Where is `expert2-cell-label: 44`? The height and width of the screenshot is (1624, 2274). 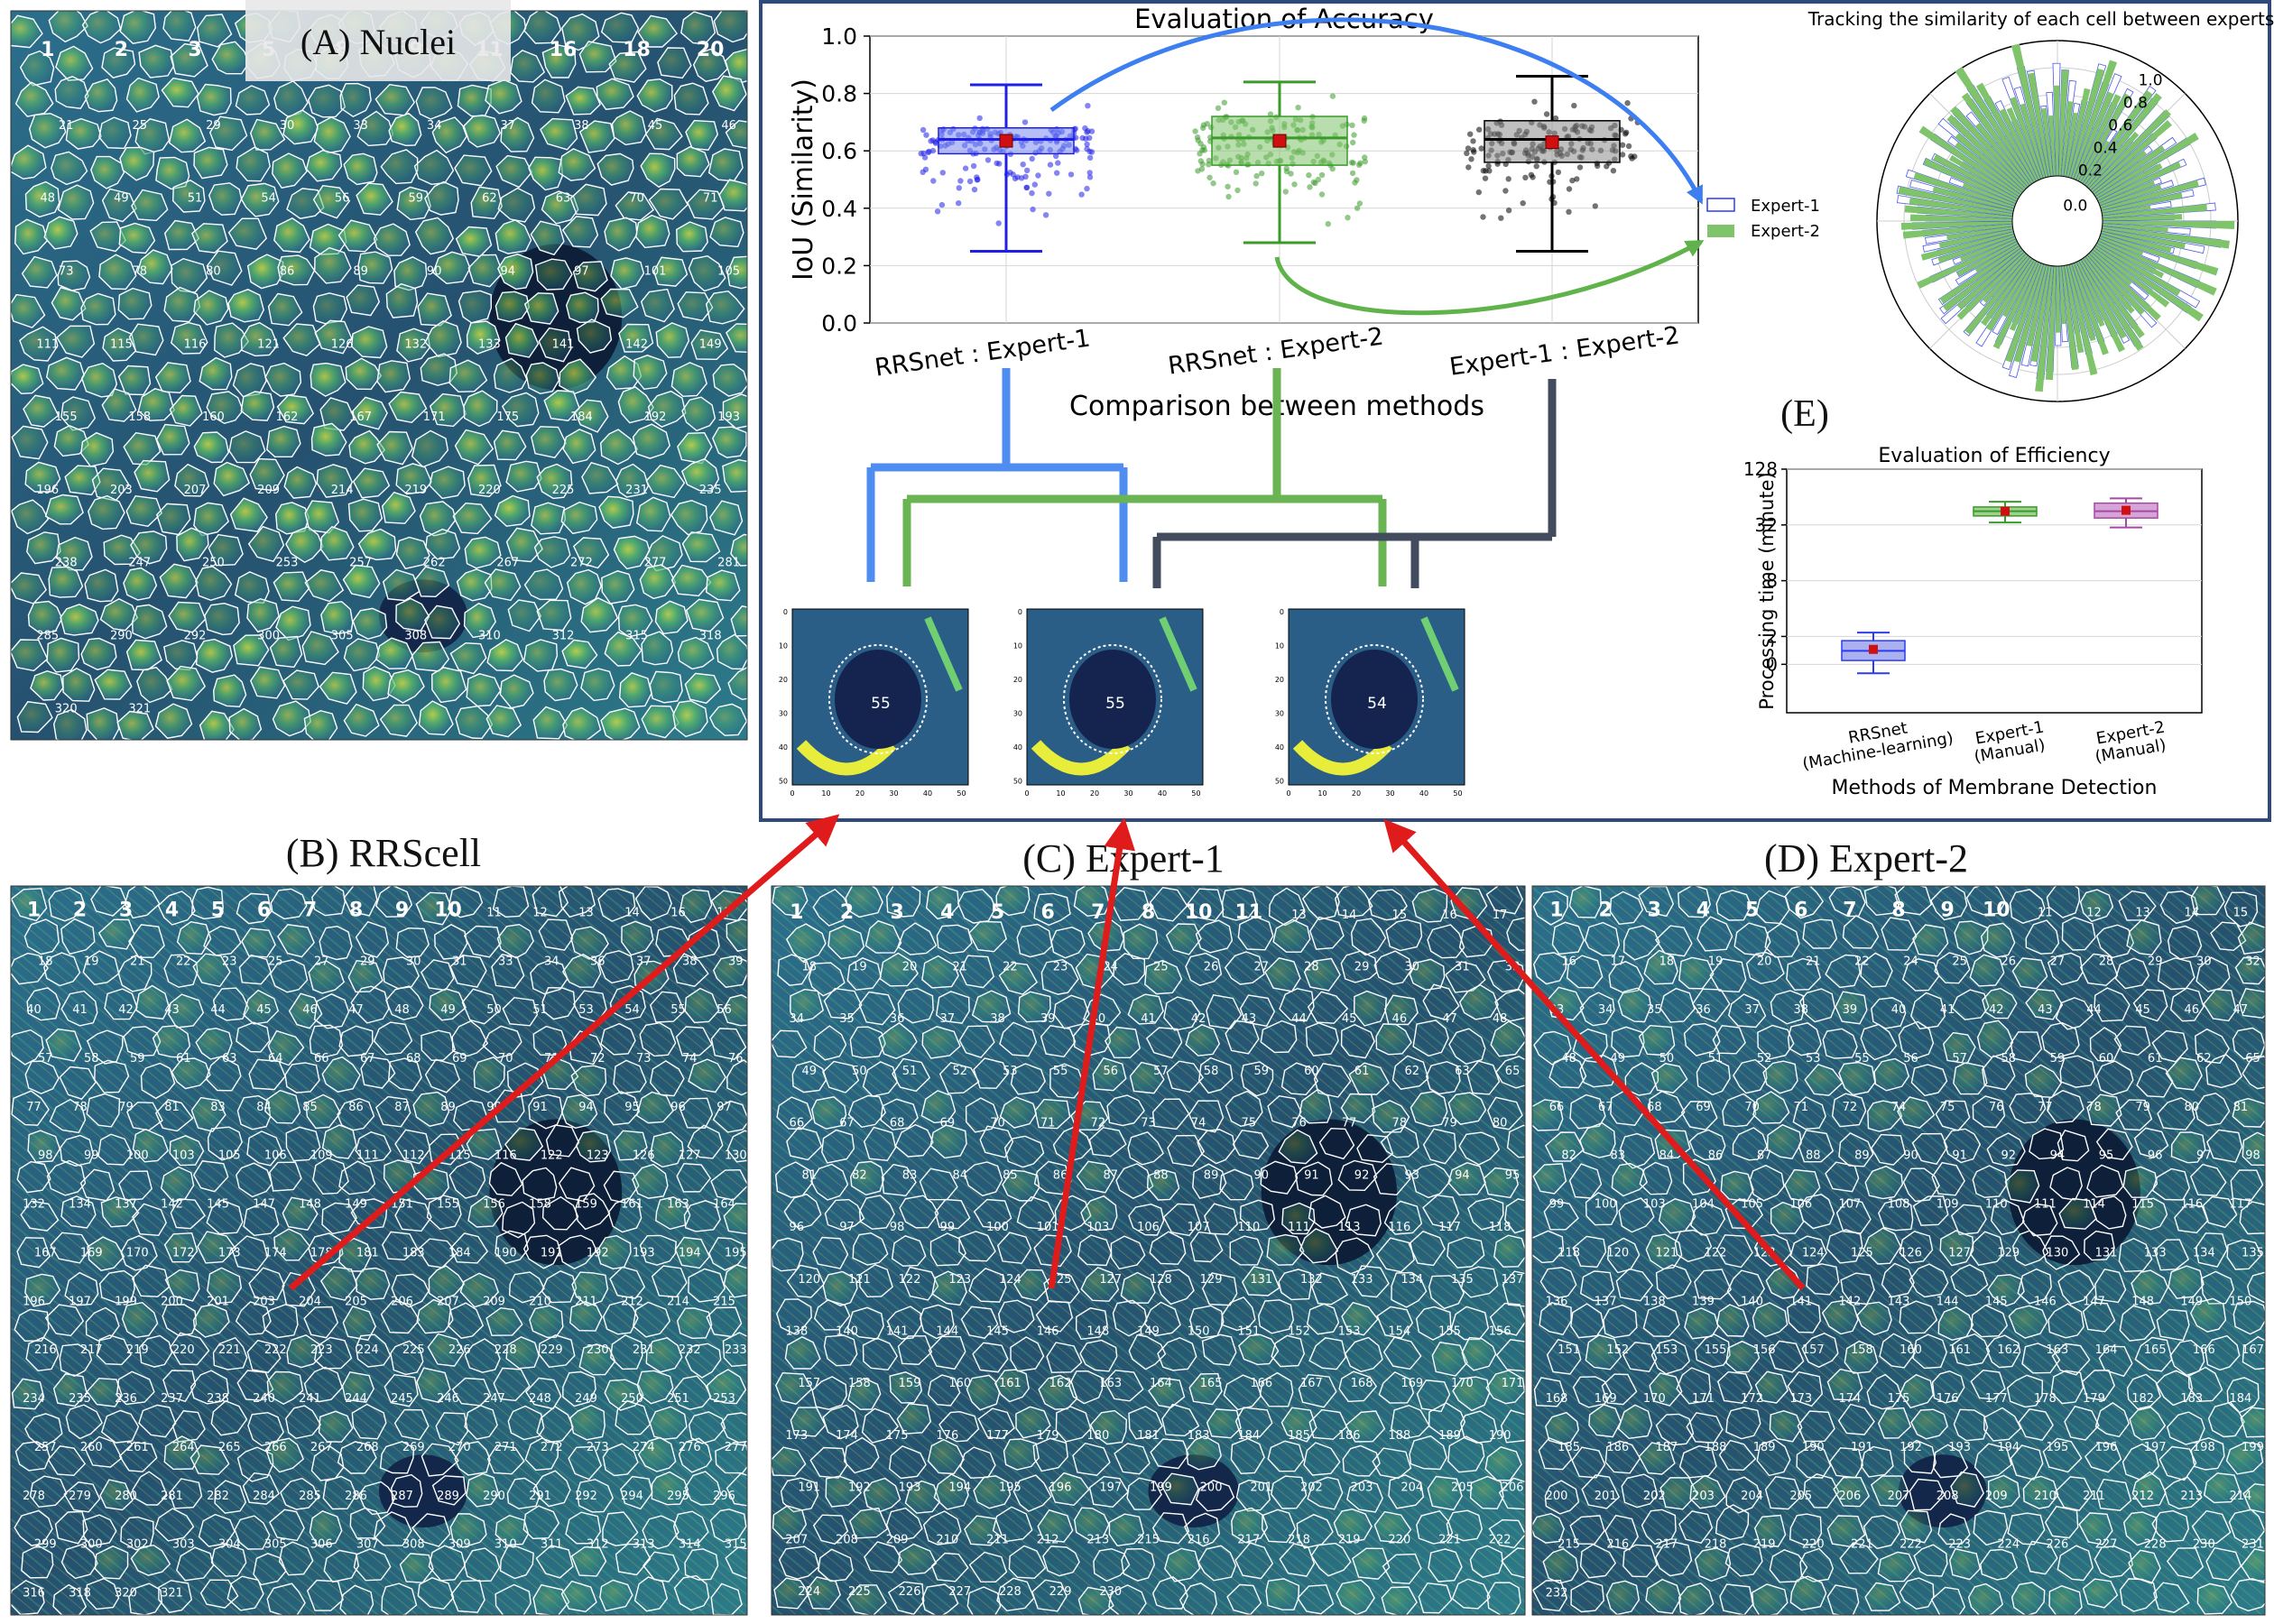 expert2-cell-label: 44 is located at coordinates (2094, 1010).